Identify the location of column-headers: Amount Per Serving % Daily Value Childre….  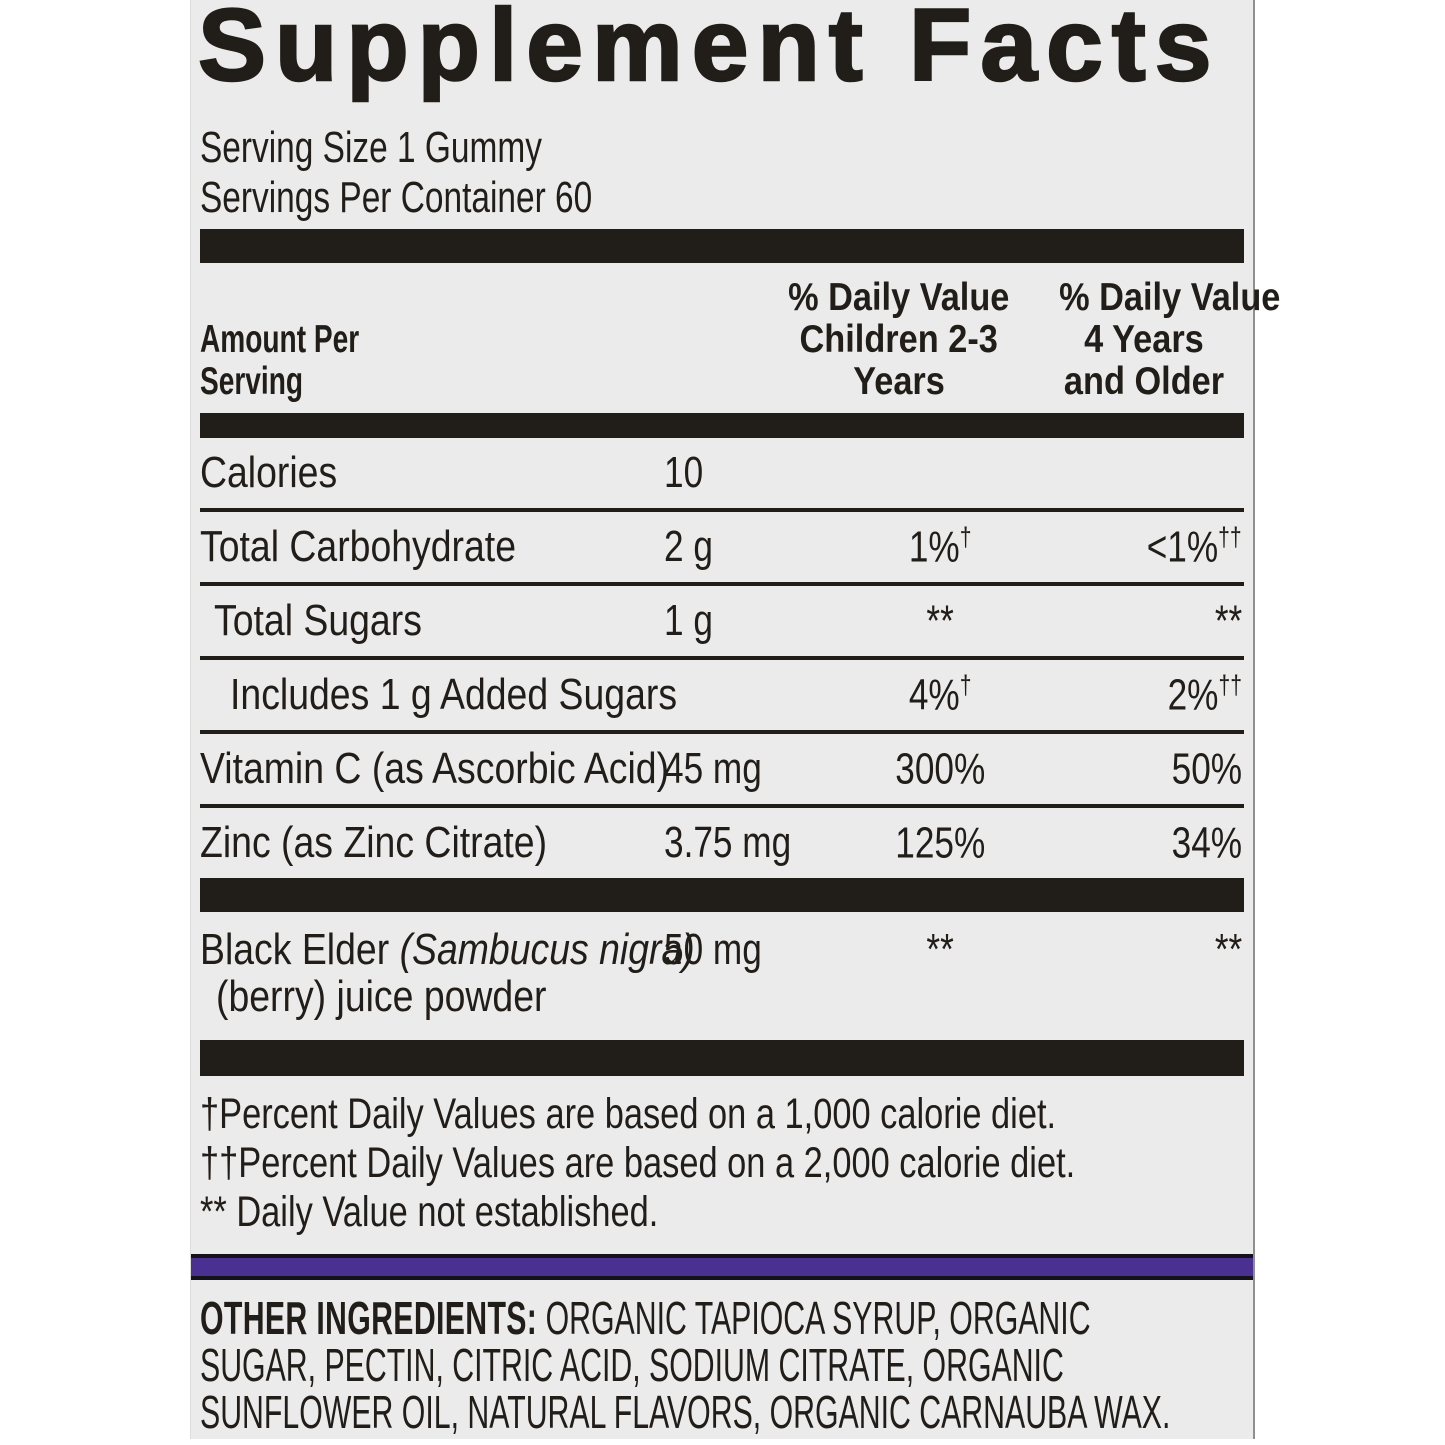
(740, 338).